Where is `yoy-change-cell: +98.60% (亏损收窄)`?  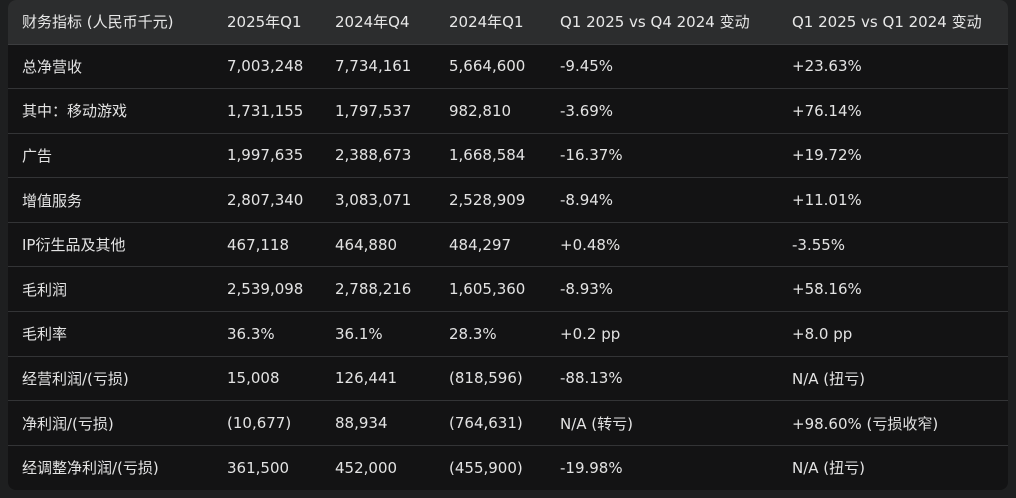
yoy-change-cell: +98.60% (亏损收窄) is located at coordinates (865, 423).